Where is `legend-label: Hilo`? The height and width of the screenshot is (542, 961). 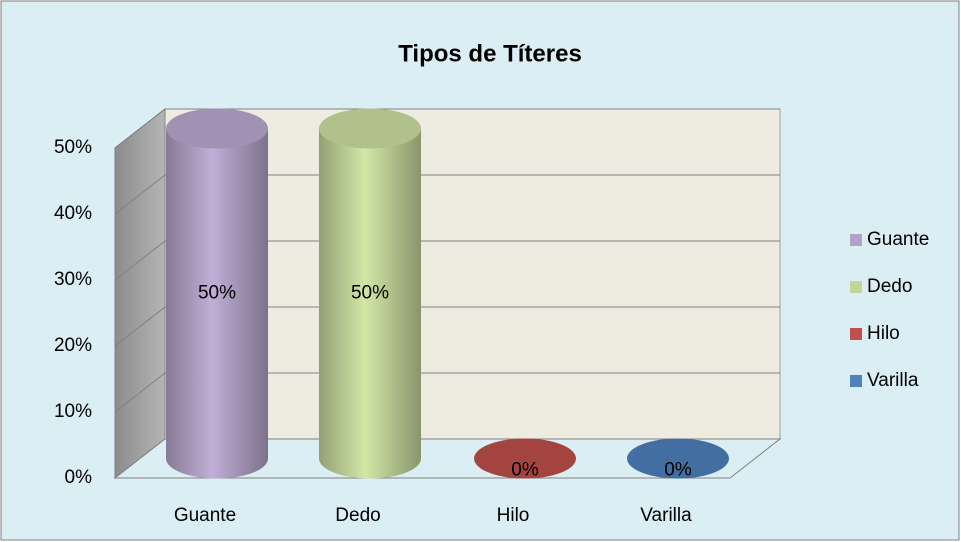 legend-label: Hilo is located at coordinates (883, 333).